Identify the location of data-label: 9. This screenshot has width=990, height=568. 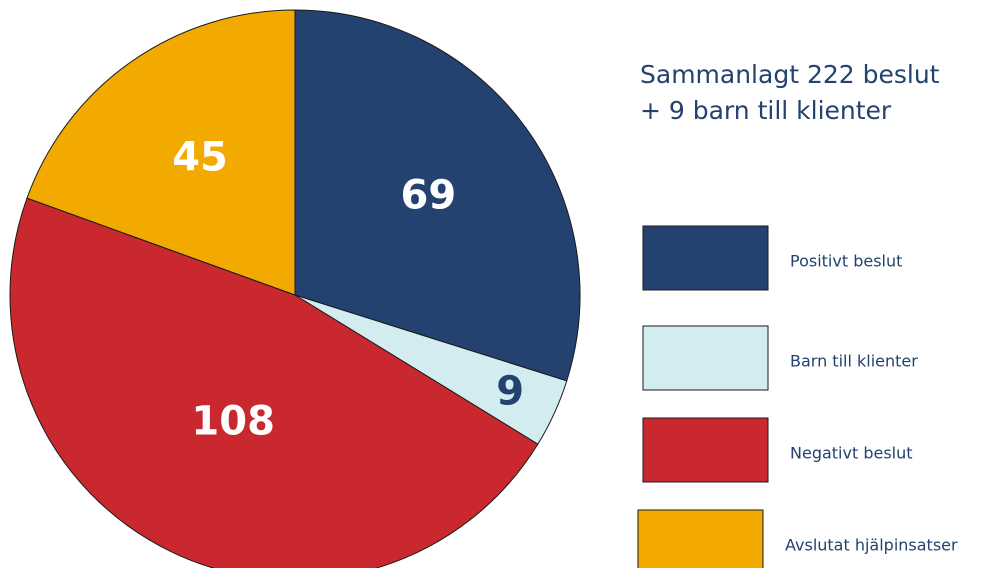
(510, 391).